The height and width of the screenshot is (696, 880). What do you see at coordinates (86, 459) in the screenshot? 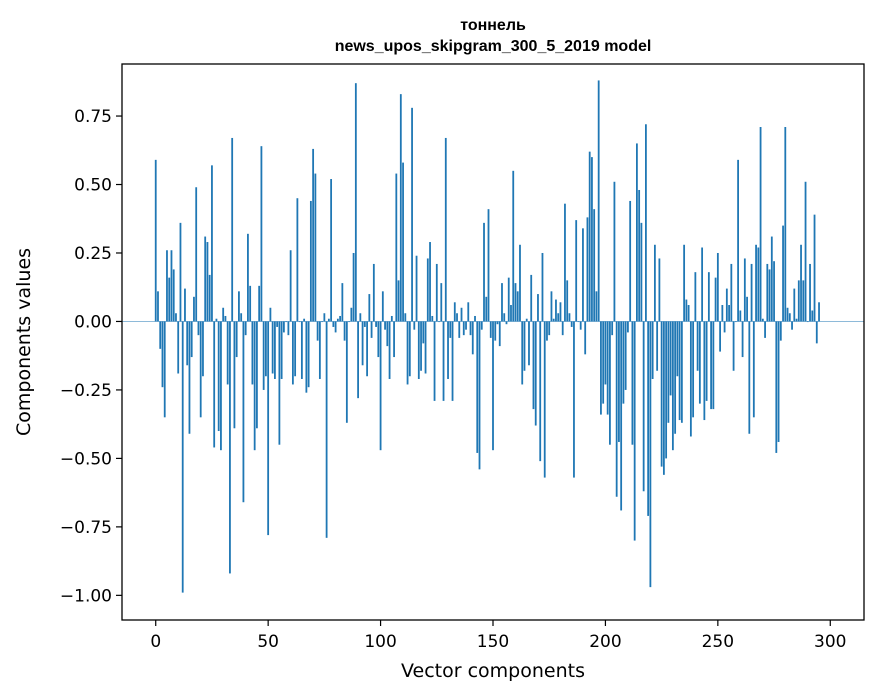
I see `y-tick-label: −0.50` at bounding box center [86, 459].